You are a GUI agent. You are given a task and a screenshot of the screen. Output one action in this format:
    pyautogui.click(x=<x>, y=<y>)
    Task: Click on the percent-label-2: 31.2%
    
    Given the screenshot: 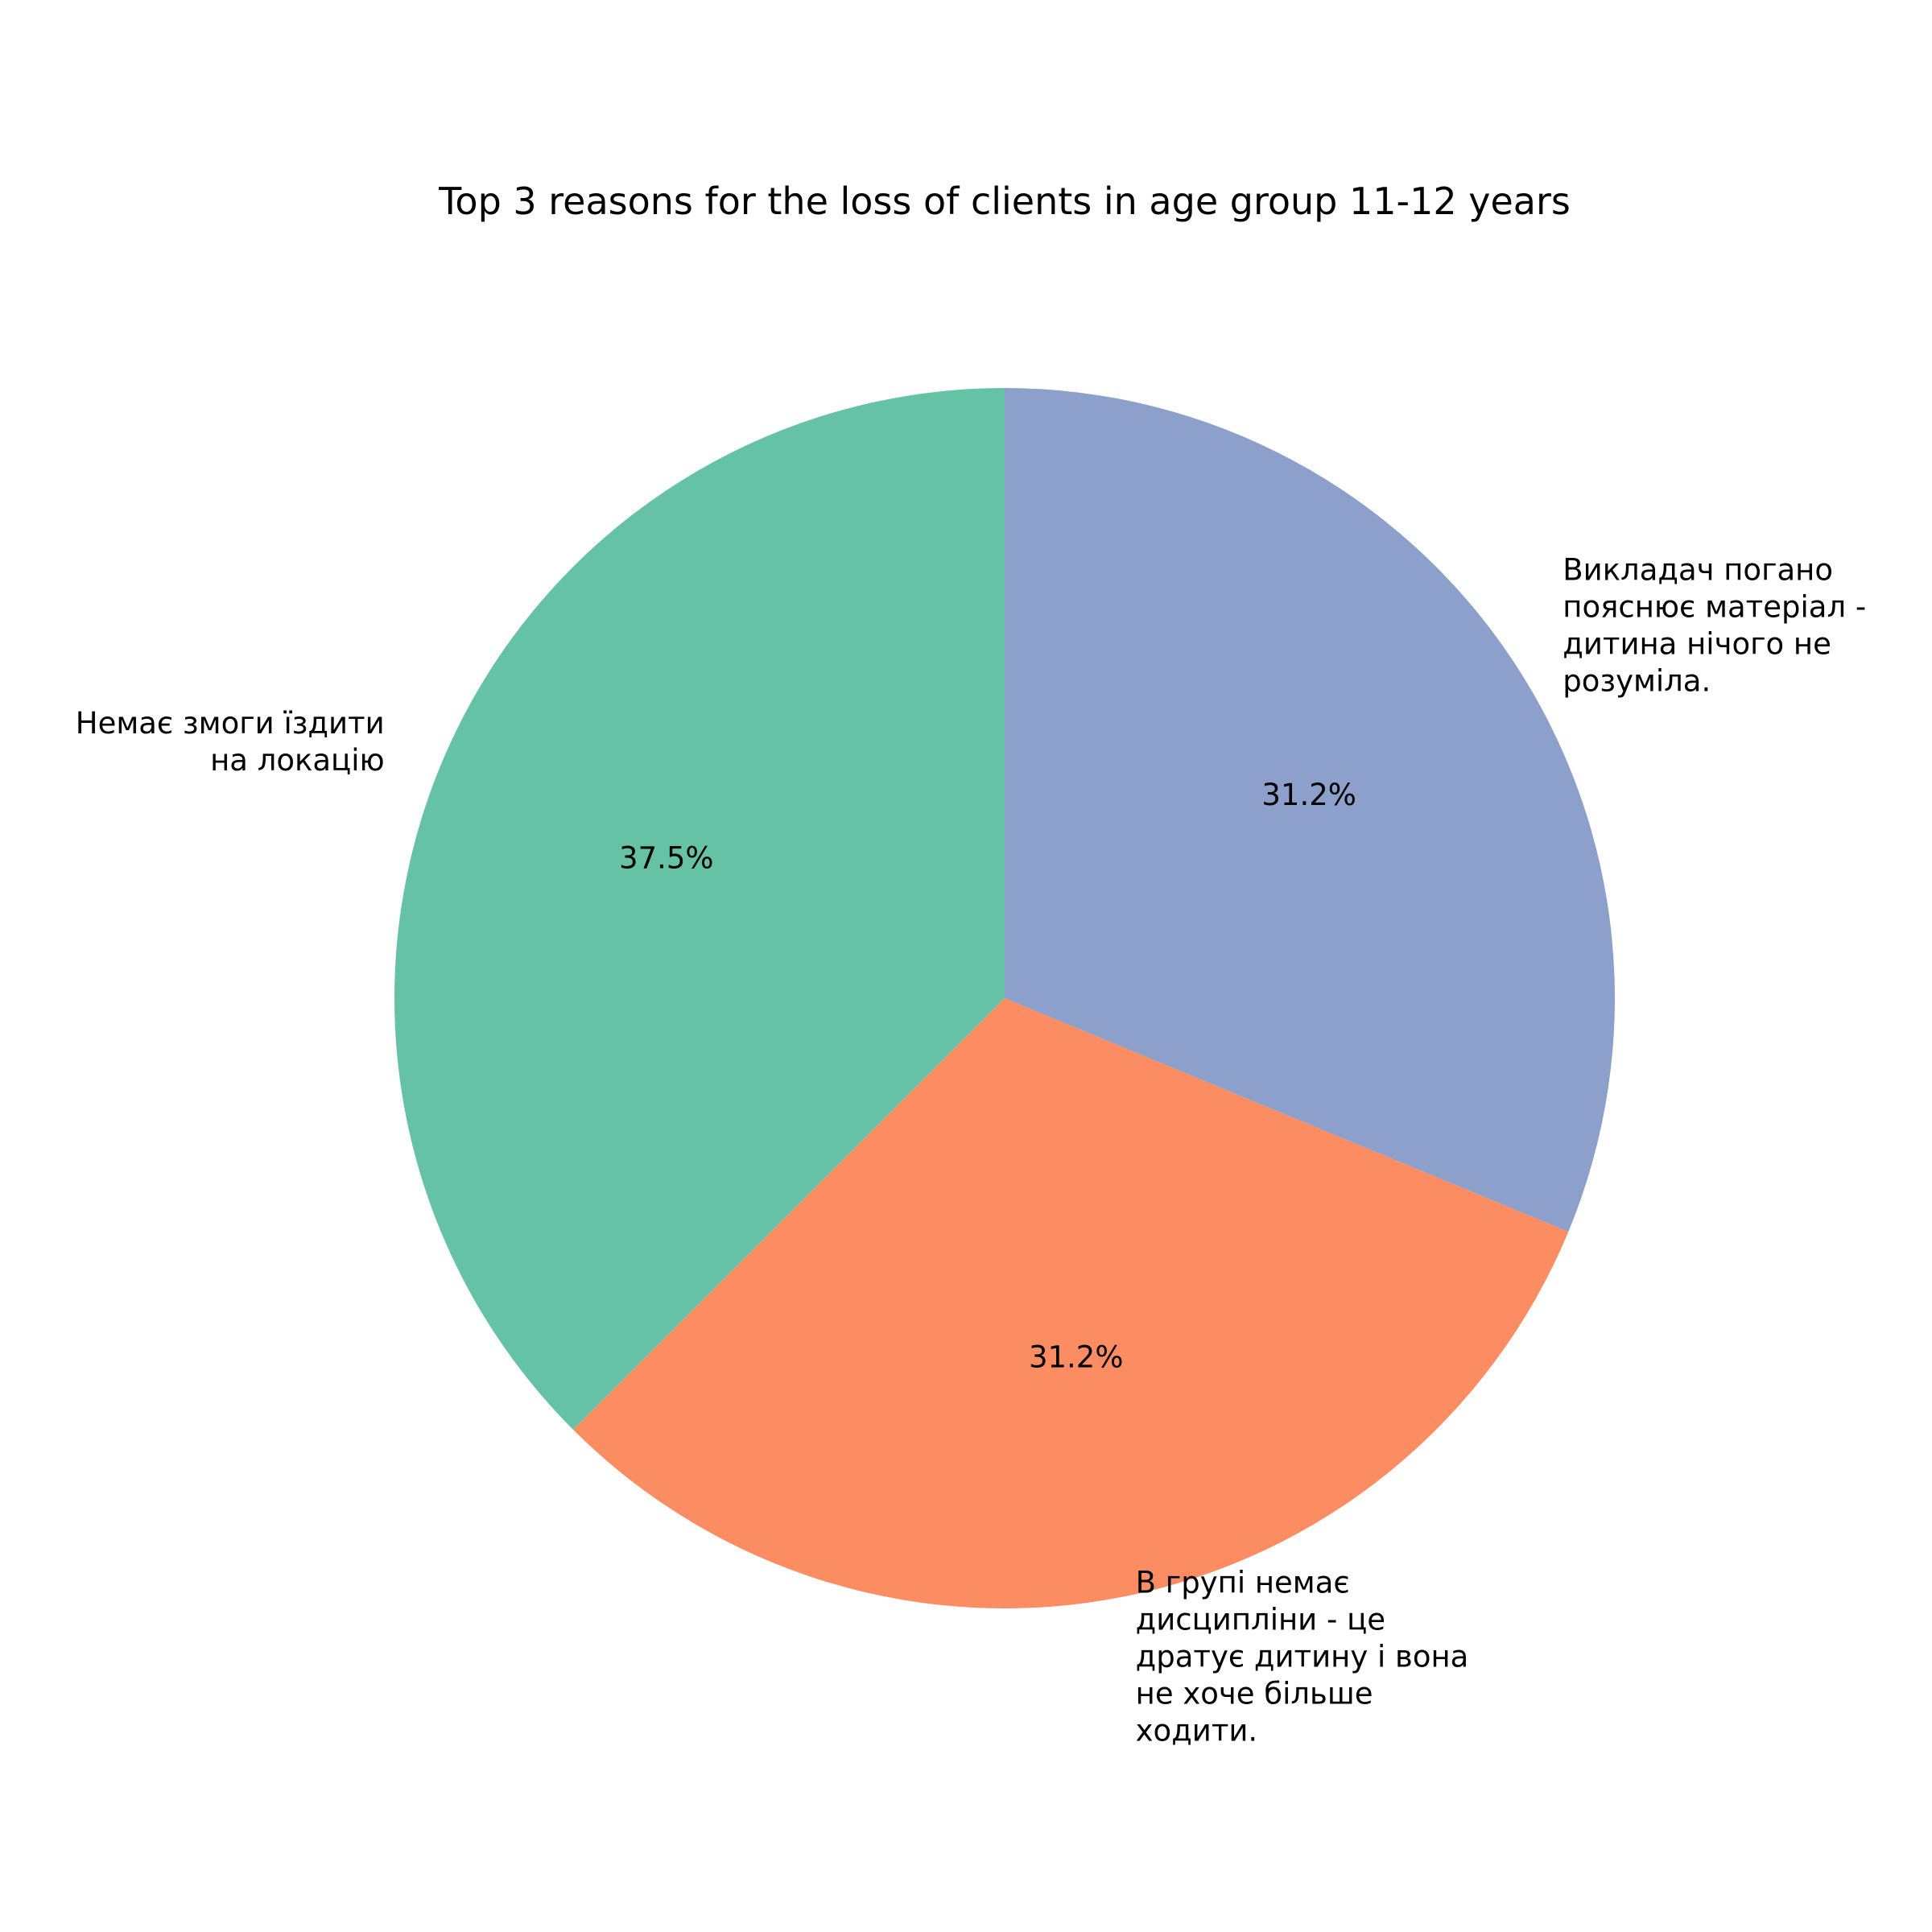 What is the action you would take?
    pyautogui.click(x=1076, y=1357)
    